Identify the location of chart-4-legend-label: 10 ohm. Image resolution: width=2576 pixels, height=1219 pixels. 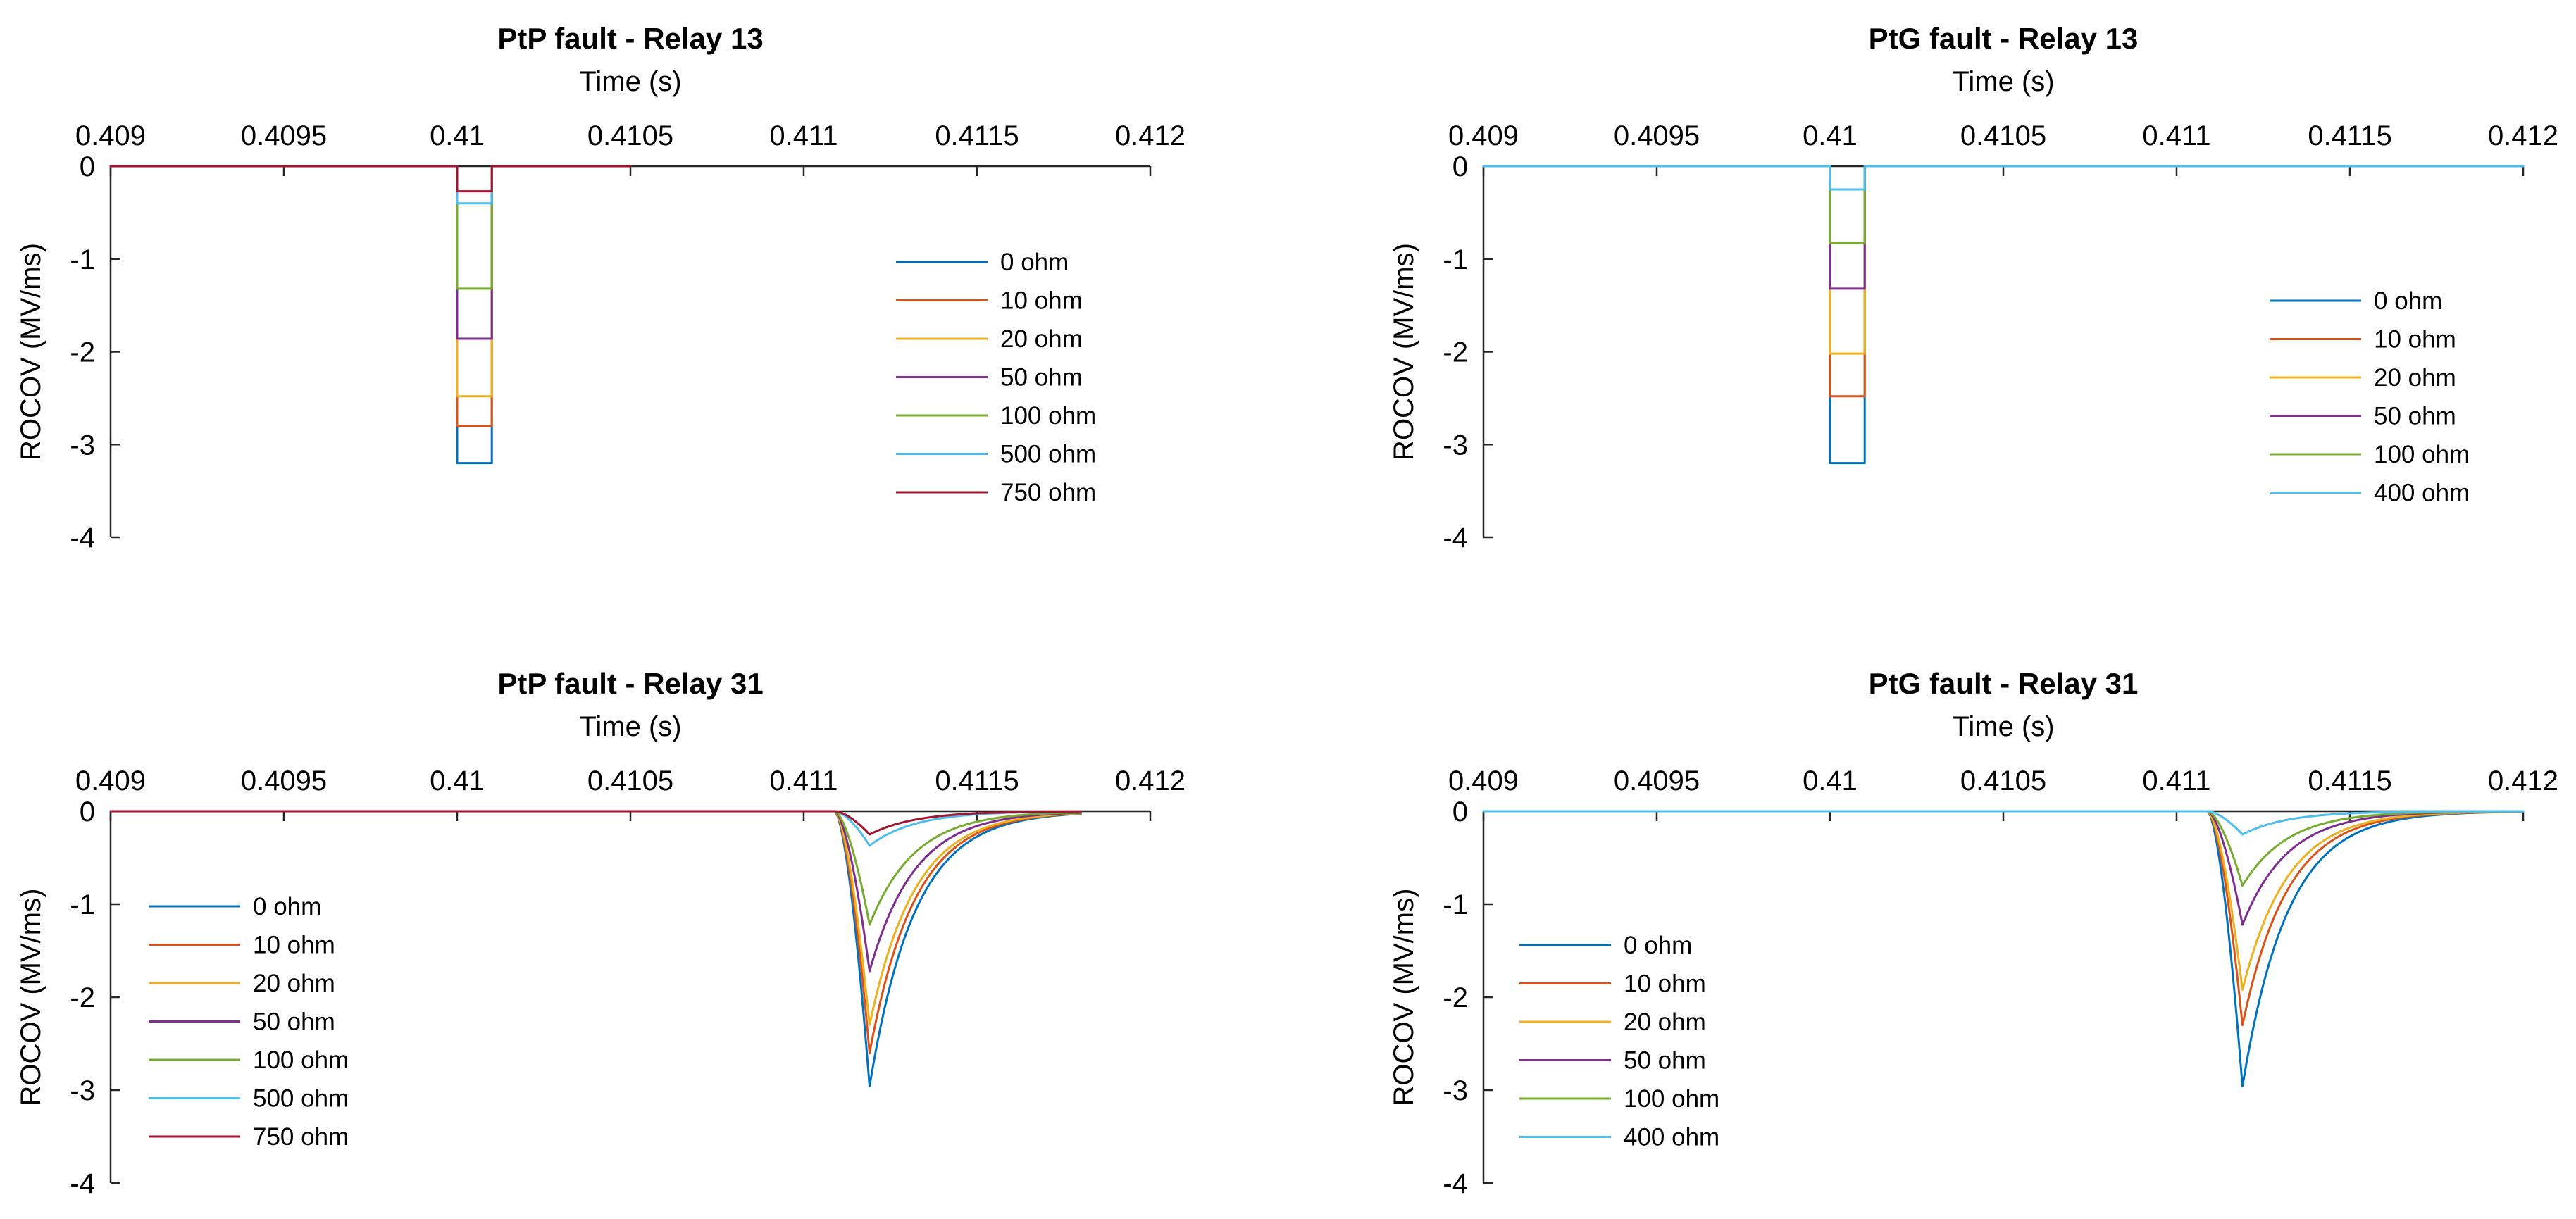
(1665, 984).